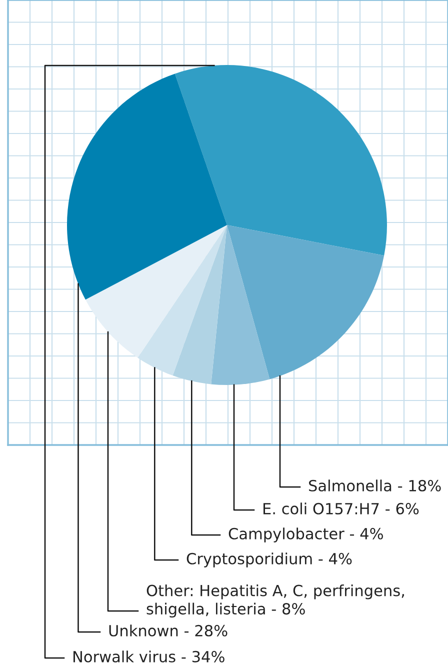 The image size is (448, 668). I want to click on slice-label: Salmonella - 18%, so click(375, 486).